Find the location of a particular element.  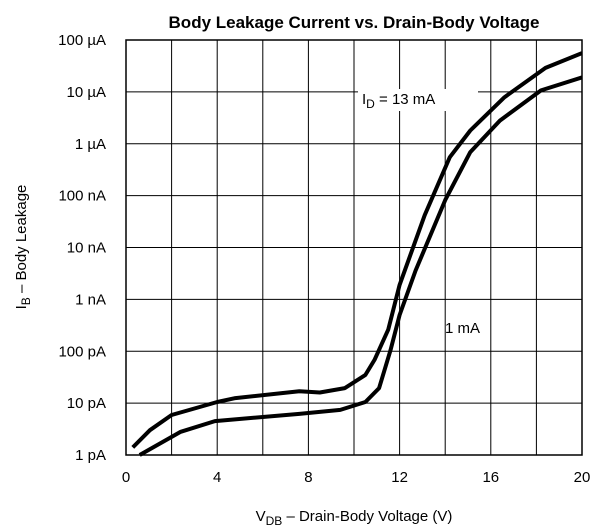

x-tick-label: 12 is located at coordinates (399, 477).